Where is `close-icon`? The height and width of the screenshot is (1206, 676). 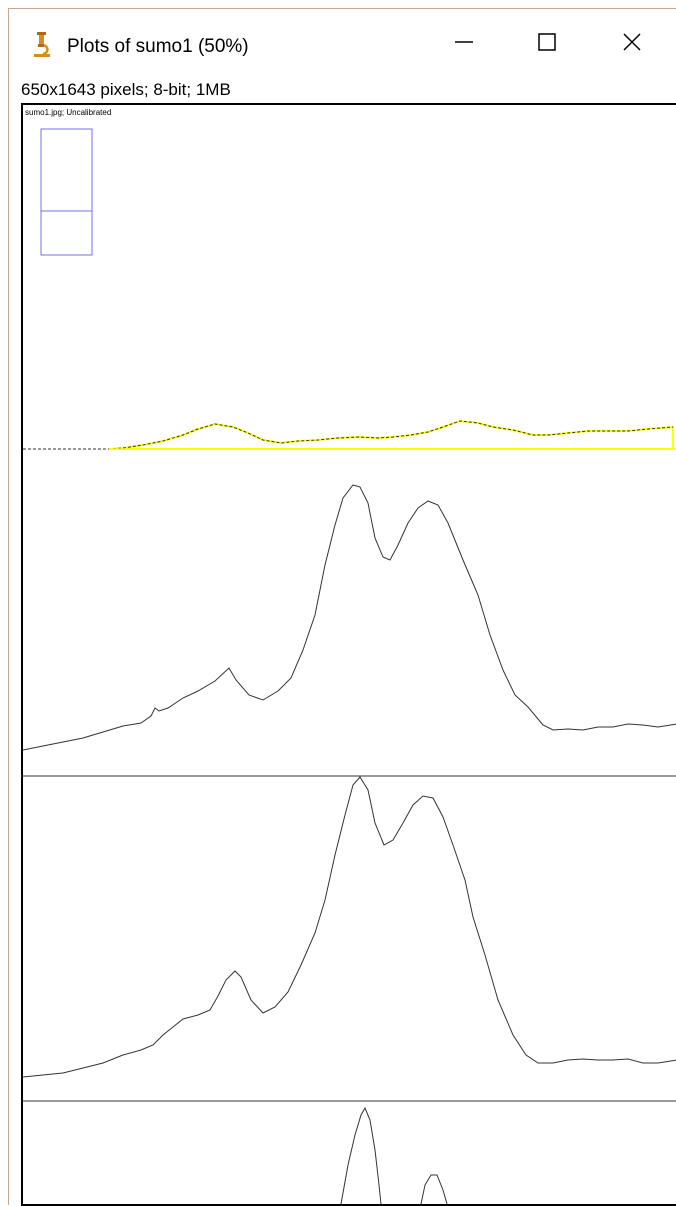 close-icon is located at coordinates (632, 44).